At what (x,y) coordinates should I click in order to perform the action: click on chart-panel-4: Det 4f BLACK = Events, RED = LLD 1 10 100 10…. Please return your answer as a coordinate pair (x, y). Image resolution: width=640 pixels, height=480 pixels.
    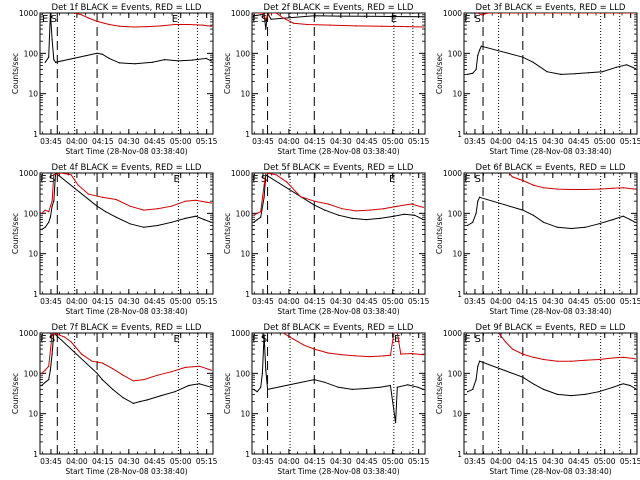
    Looking at the image, I should click on (114, 239).